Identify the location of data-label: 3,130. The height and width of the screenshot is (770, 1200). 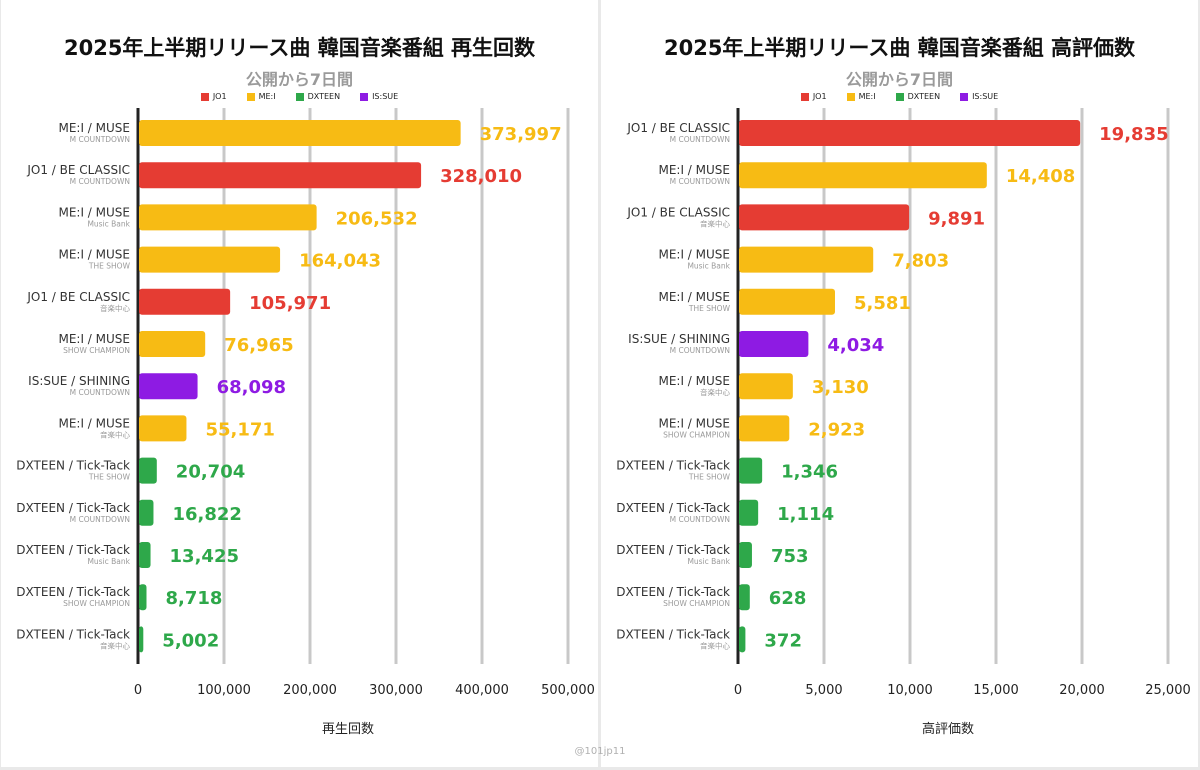
(840, 387).